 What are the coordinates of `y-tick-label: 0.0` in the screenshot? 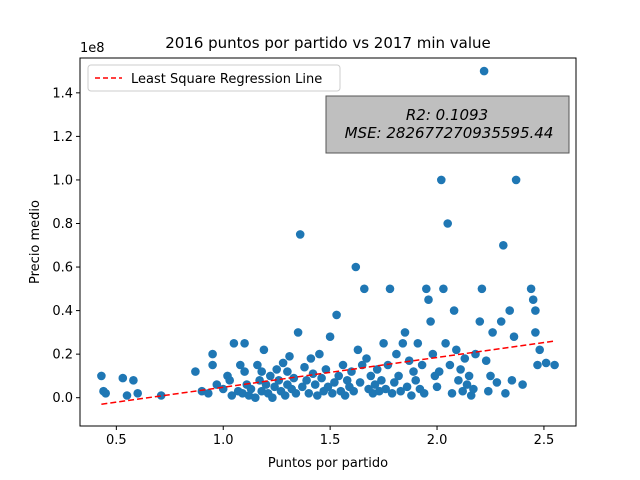 It's located at (62, 398).